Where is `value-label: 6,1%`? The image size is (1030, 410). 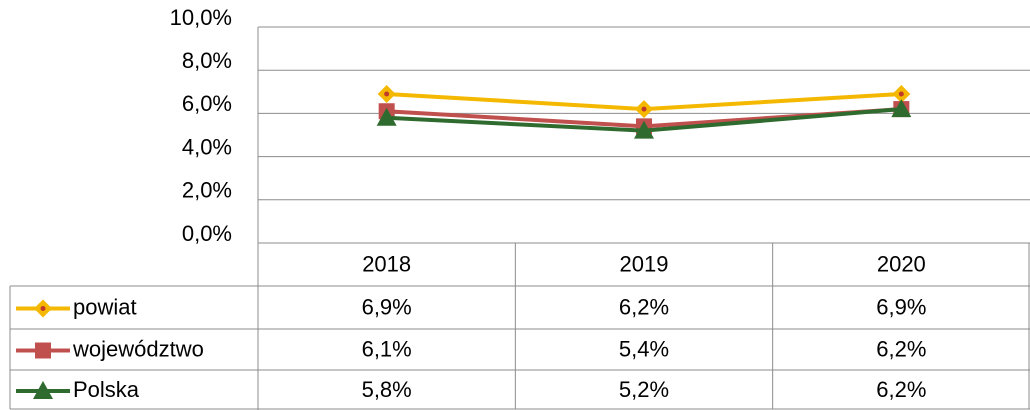 value-label: 6,1% is located at coordinates (387, 348).